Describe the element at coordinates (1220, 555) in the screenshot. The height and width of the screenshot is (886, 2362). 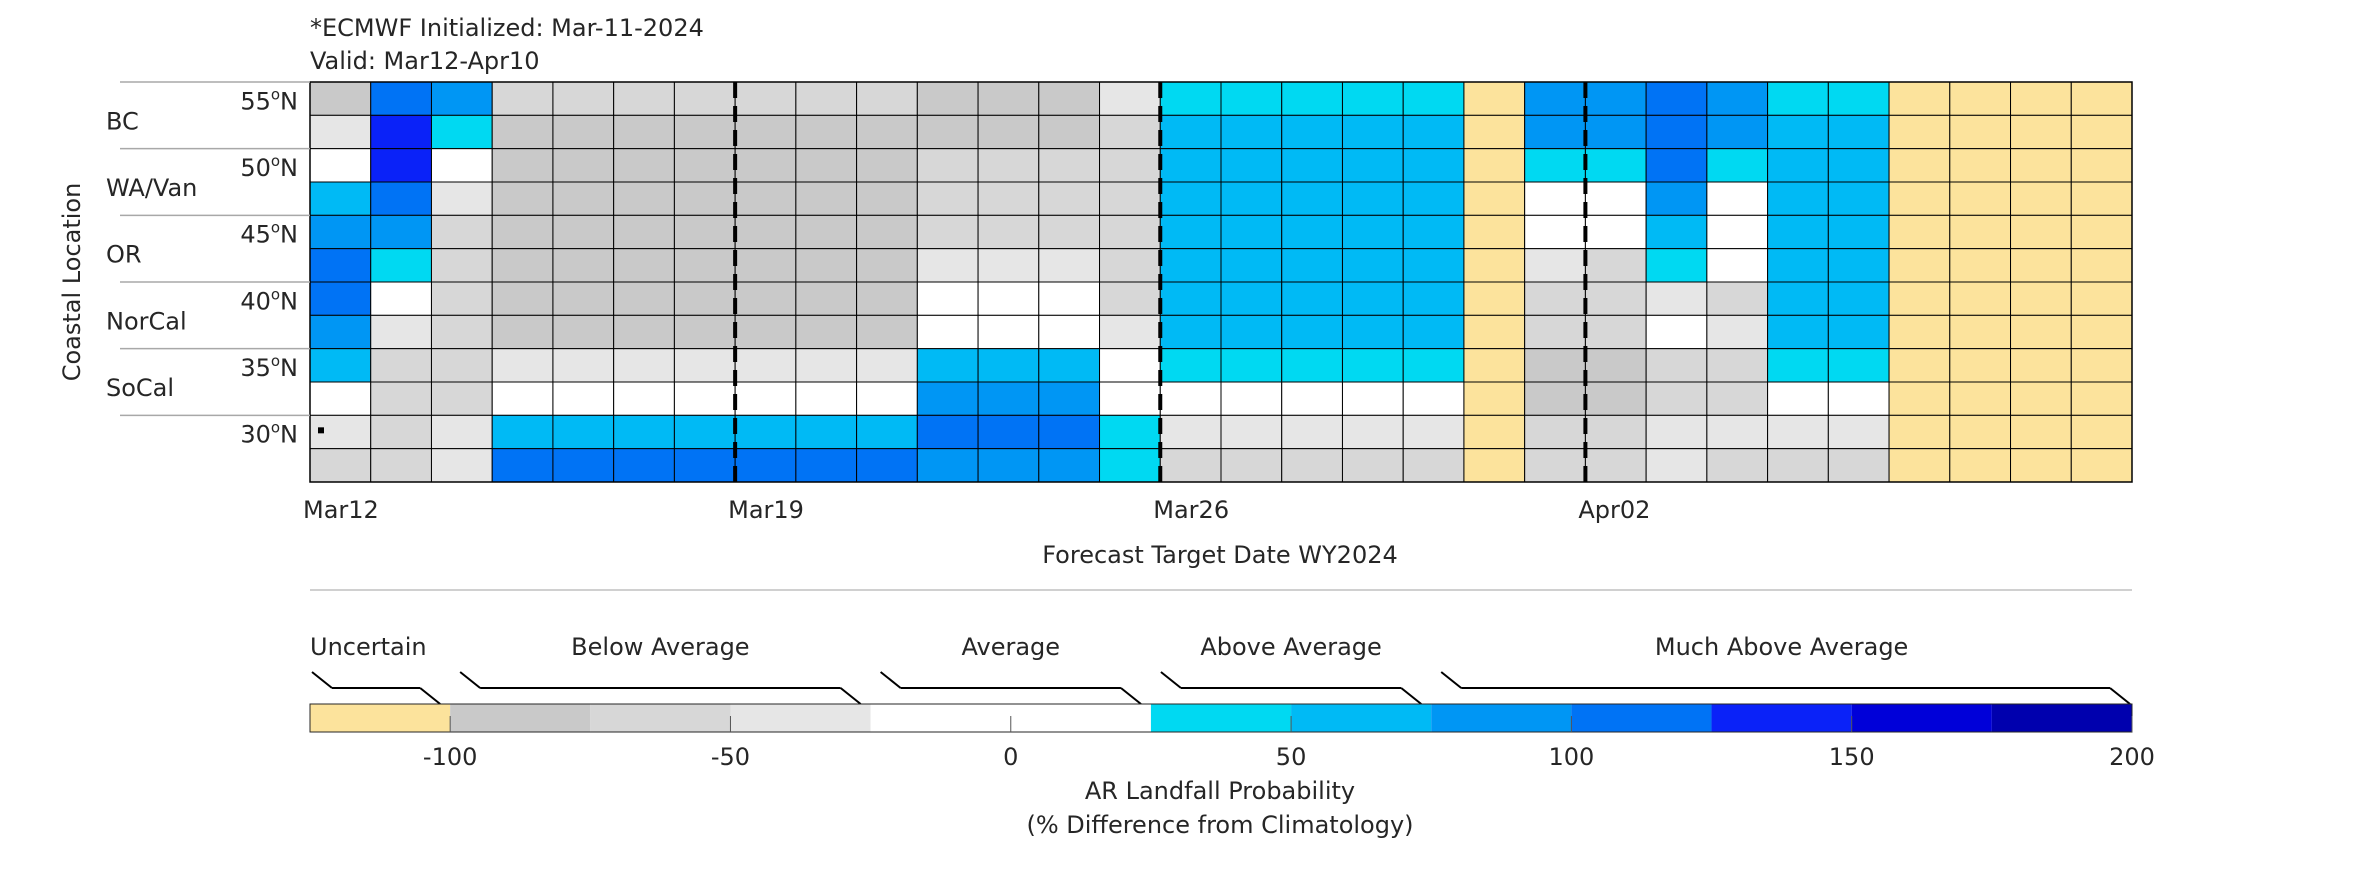
I see `x-axis-label: Forecast Target Date WY2024` at that location.